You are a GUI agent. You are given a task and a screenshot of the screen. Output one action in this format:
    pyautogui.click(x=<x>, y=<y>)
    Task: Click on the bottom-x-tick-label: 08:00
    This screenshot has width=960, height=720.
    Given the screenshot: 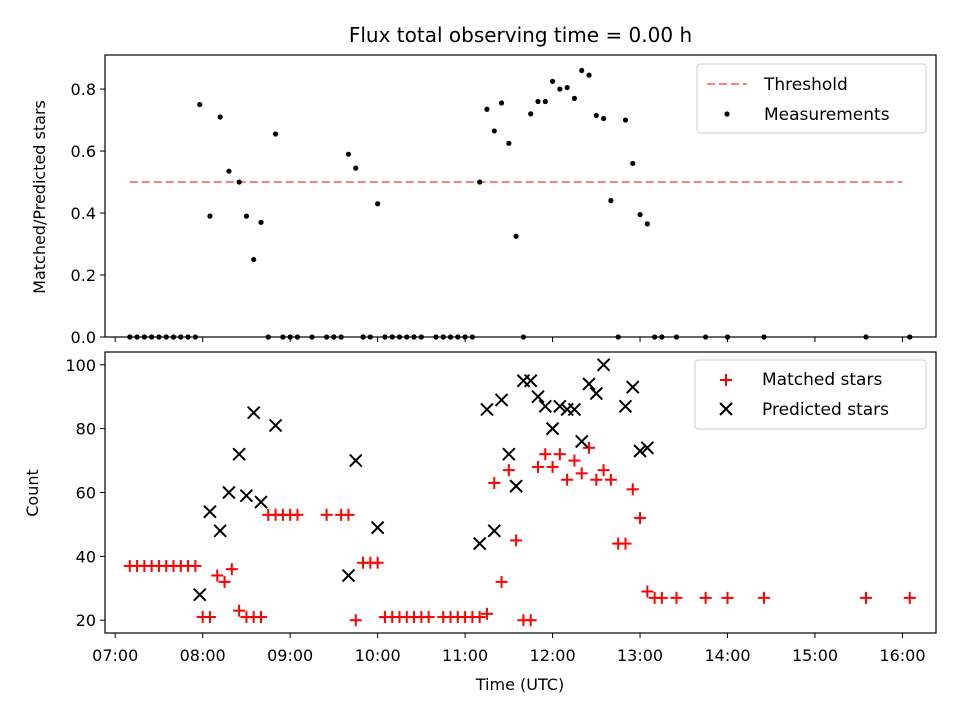 What is the action you would take?
    pyautogui.click(x=203, y=655)
    